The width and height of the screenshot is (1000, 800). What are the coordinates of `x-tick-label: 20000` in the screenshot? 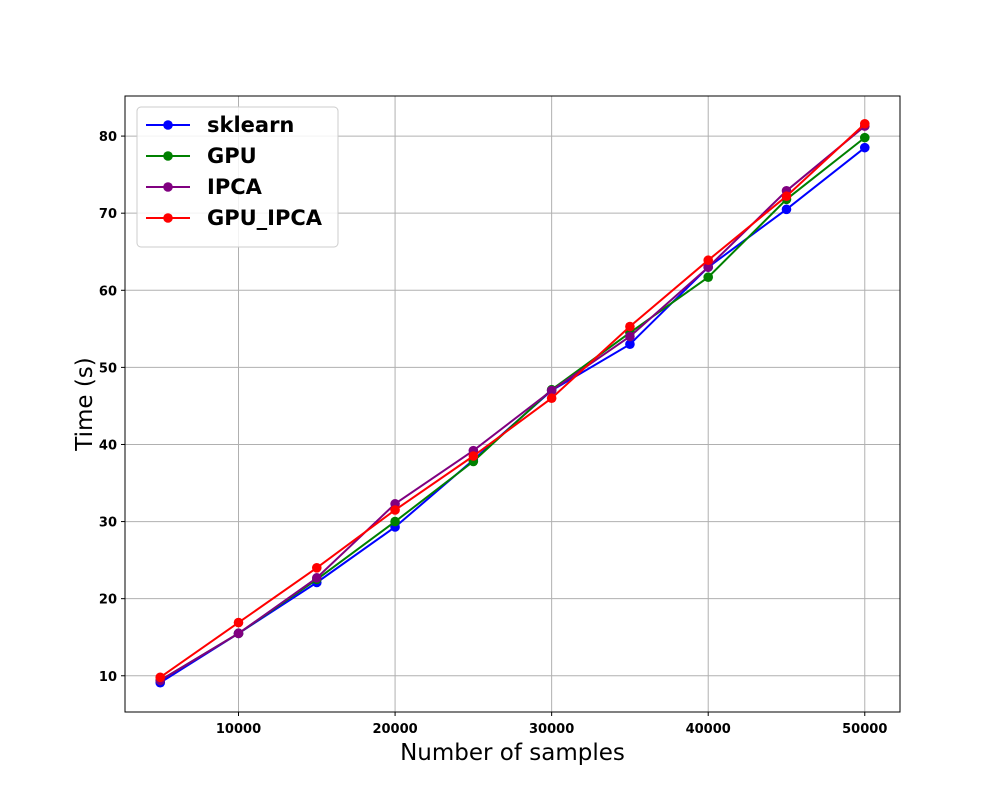 It's located at (394, 729).